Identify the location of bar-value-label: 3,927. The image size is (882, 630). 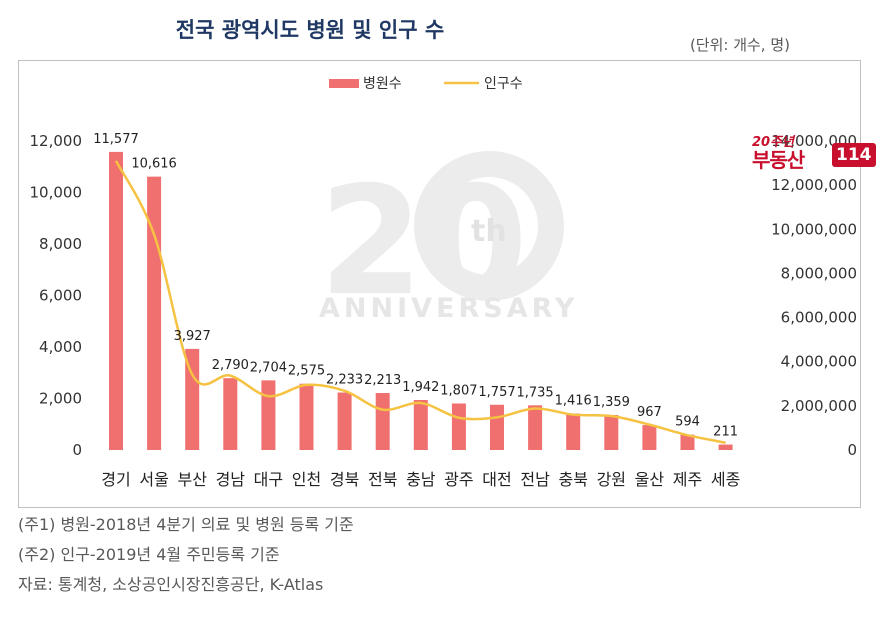
(192, 336).